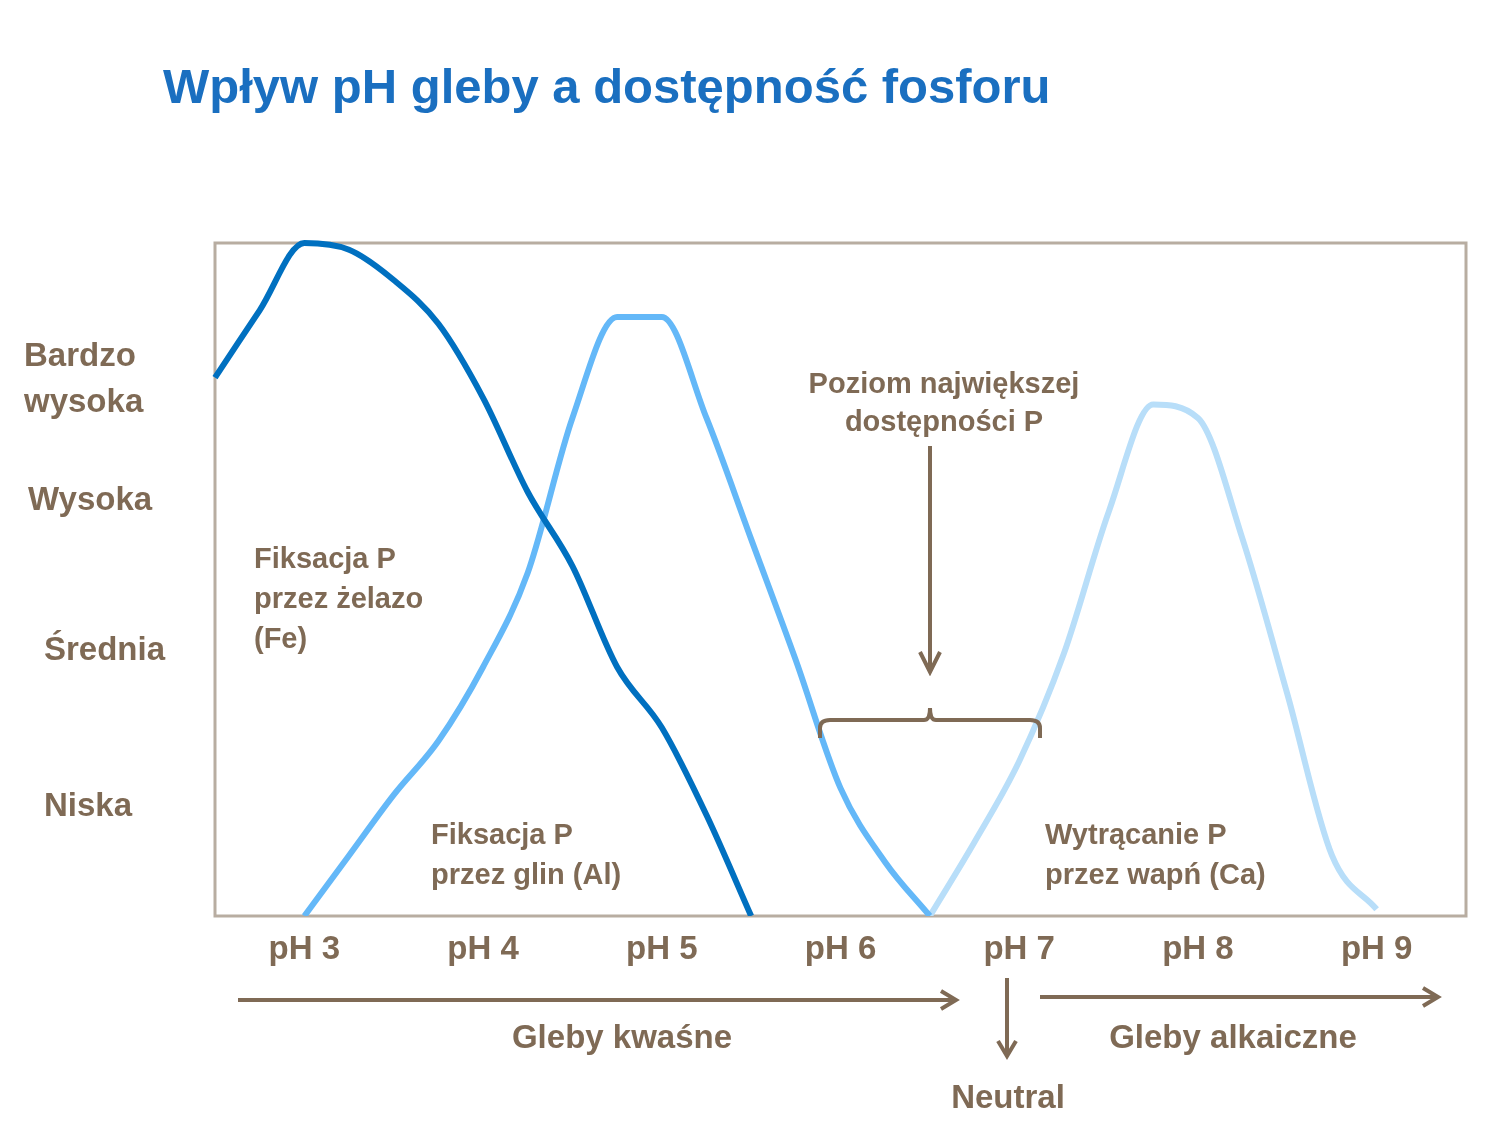 This screenshot has width=1508, height=1145. Describe the element at coordinates (607, 86) in the screenshot. I see `chart-title: Wpływ pH gleby a dostępność fosforu` at that location.